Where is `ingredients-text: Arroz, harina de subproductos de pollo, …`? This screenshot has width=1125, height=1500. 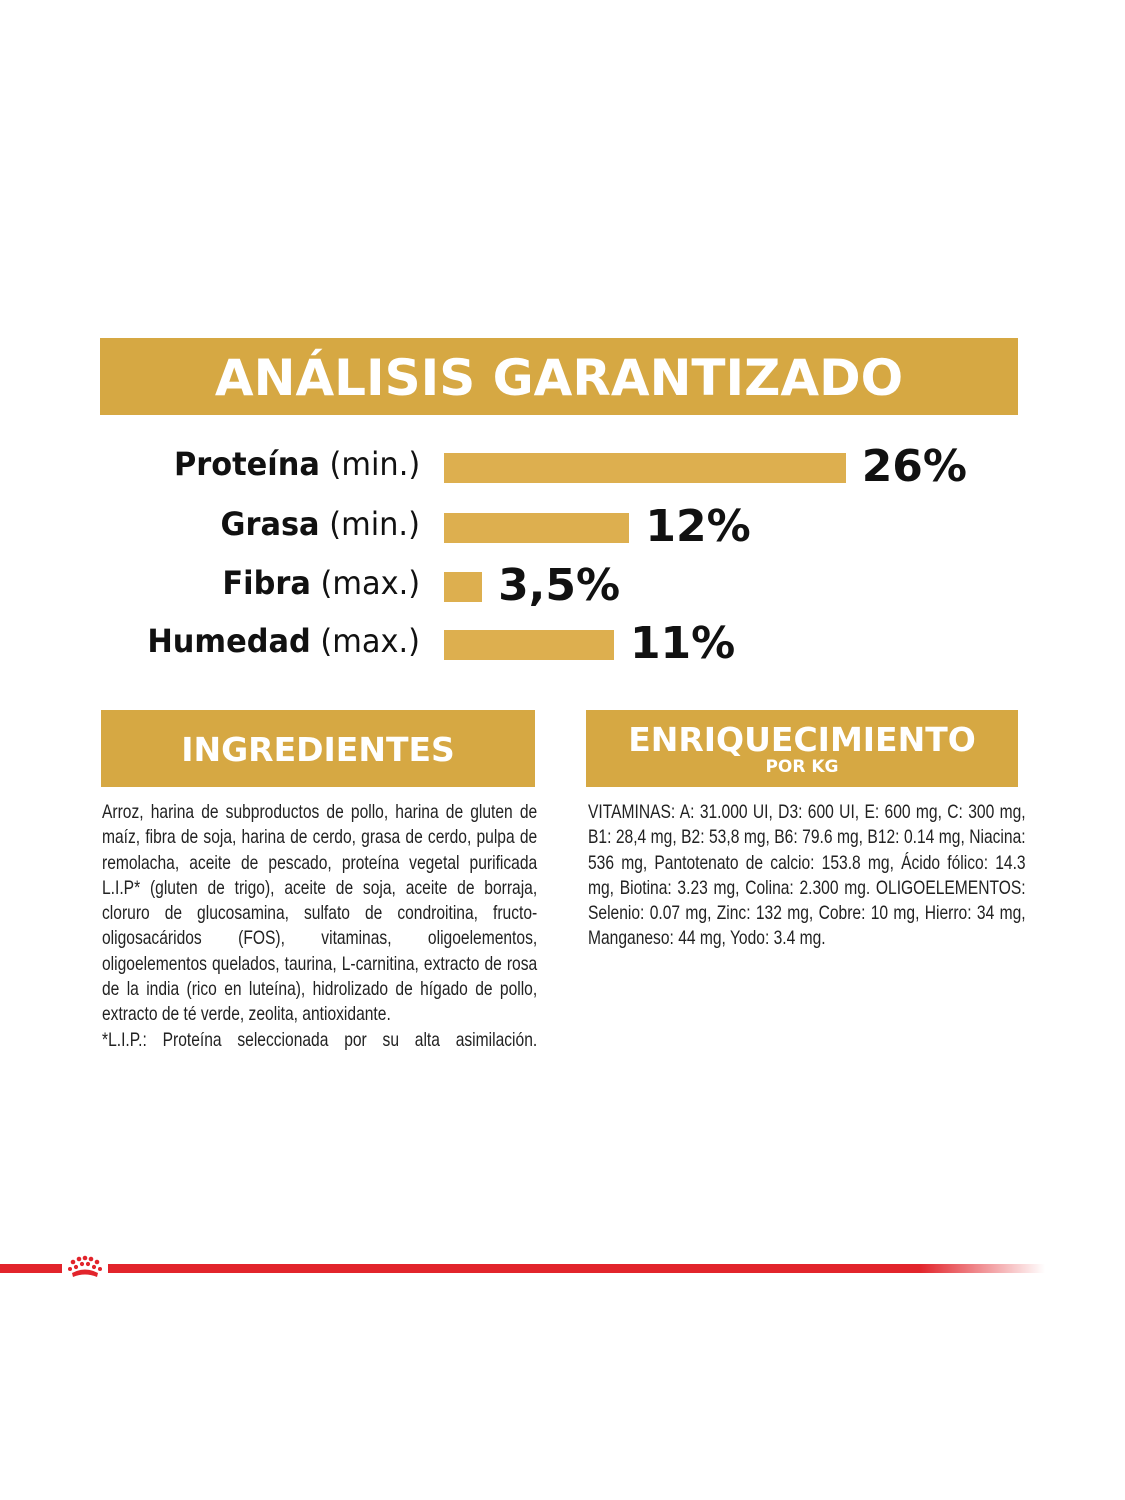
ingredients-text: Arroz, harina de subproductos de pollo, … is located at coordinates (319, 926).